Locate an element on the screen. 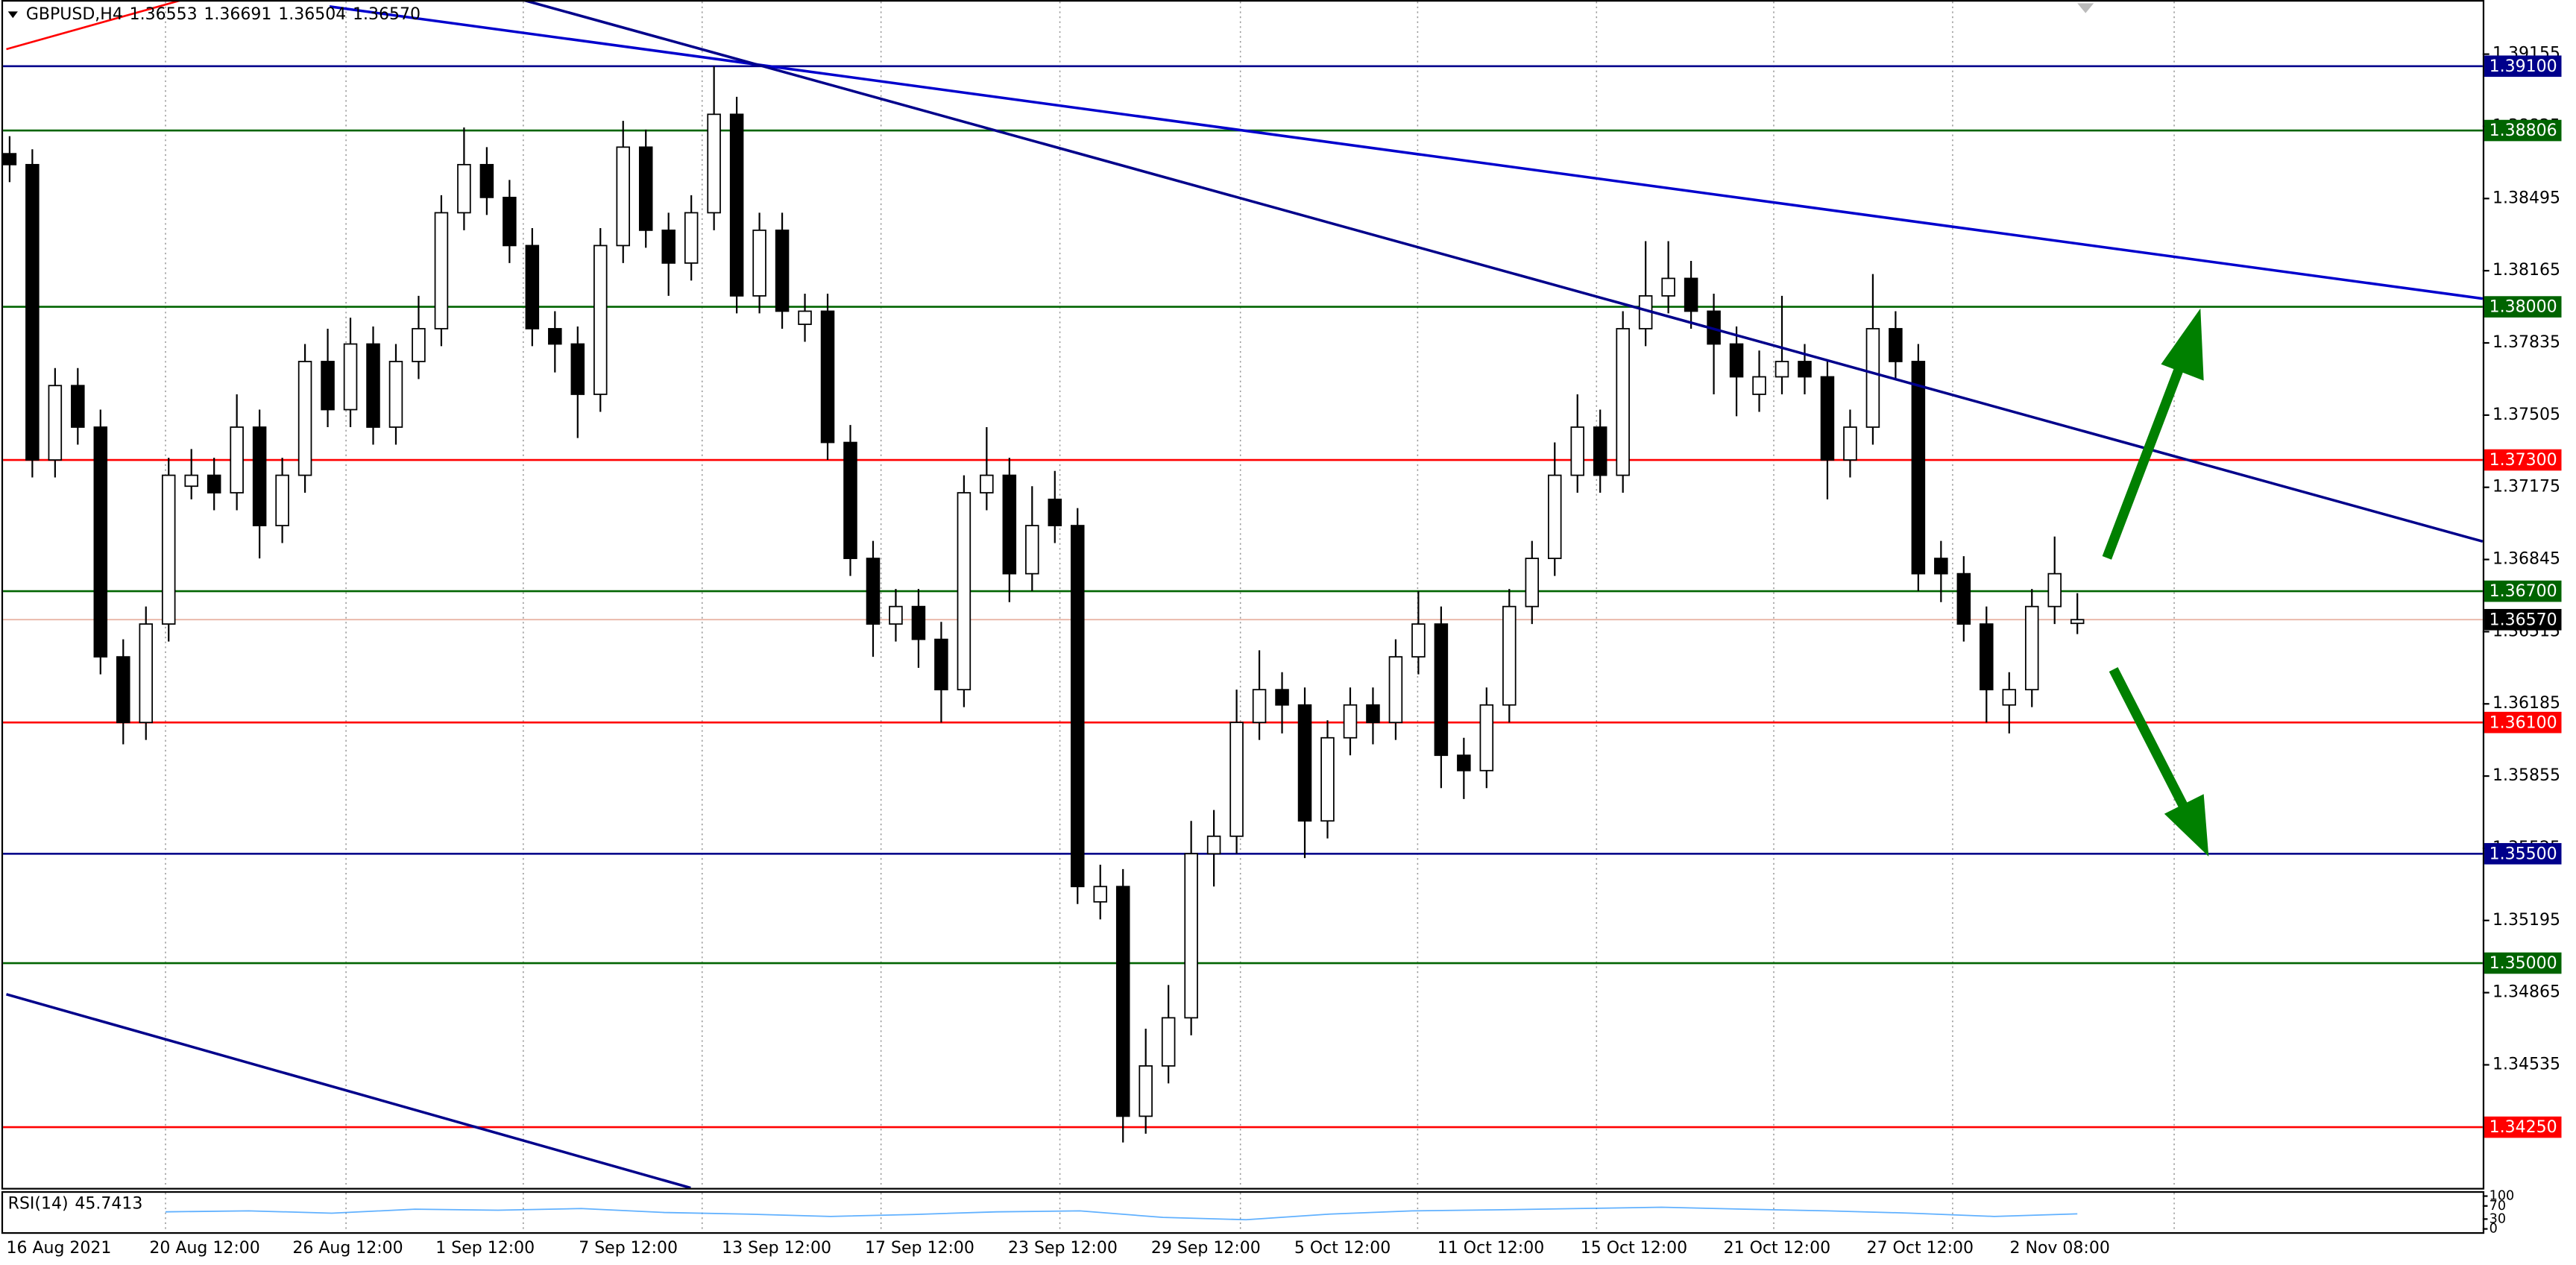 The image size is (2576, 1265). y-tick-label: 1.35855 is located at coordinates (2526, 775).